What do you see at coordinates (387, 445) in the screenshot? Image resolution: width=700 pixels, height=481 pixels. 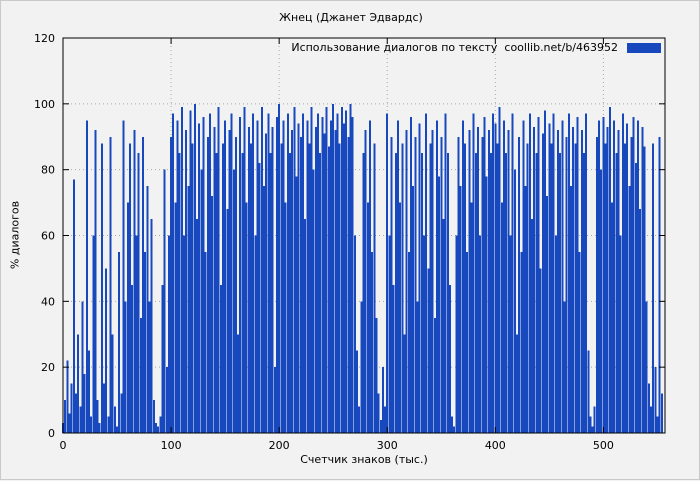 I see `x-tick-label: 300` at bounding box center [387, 445].